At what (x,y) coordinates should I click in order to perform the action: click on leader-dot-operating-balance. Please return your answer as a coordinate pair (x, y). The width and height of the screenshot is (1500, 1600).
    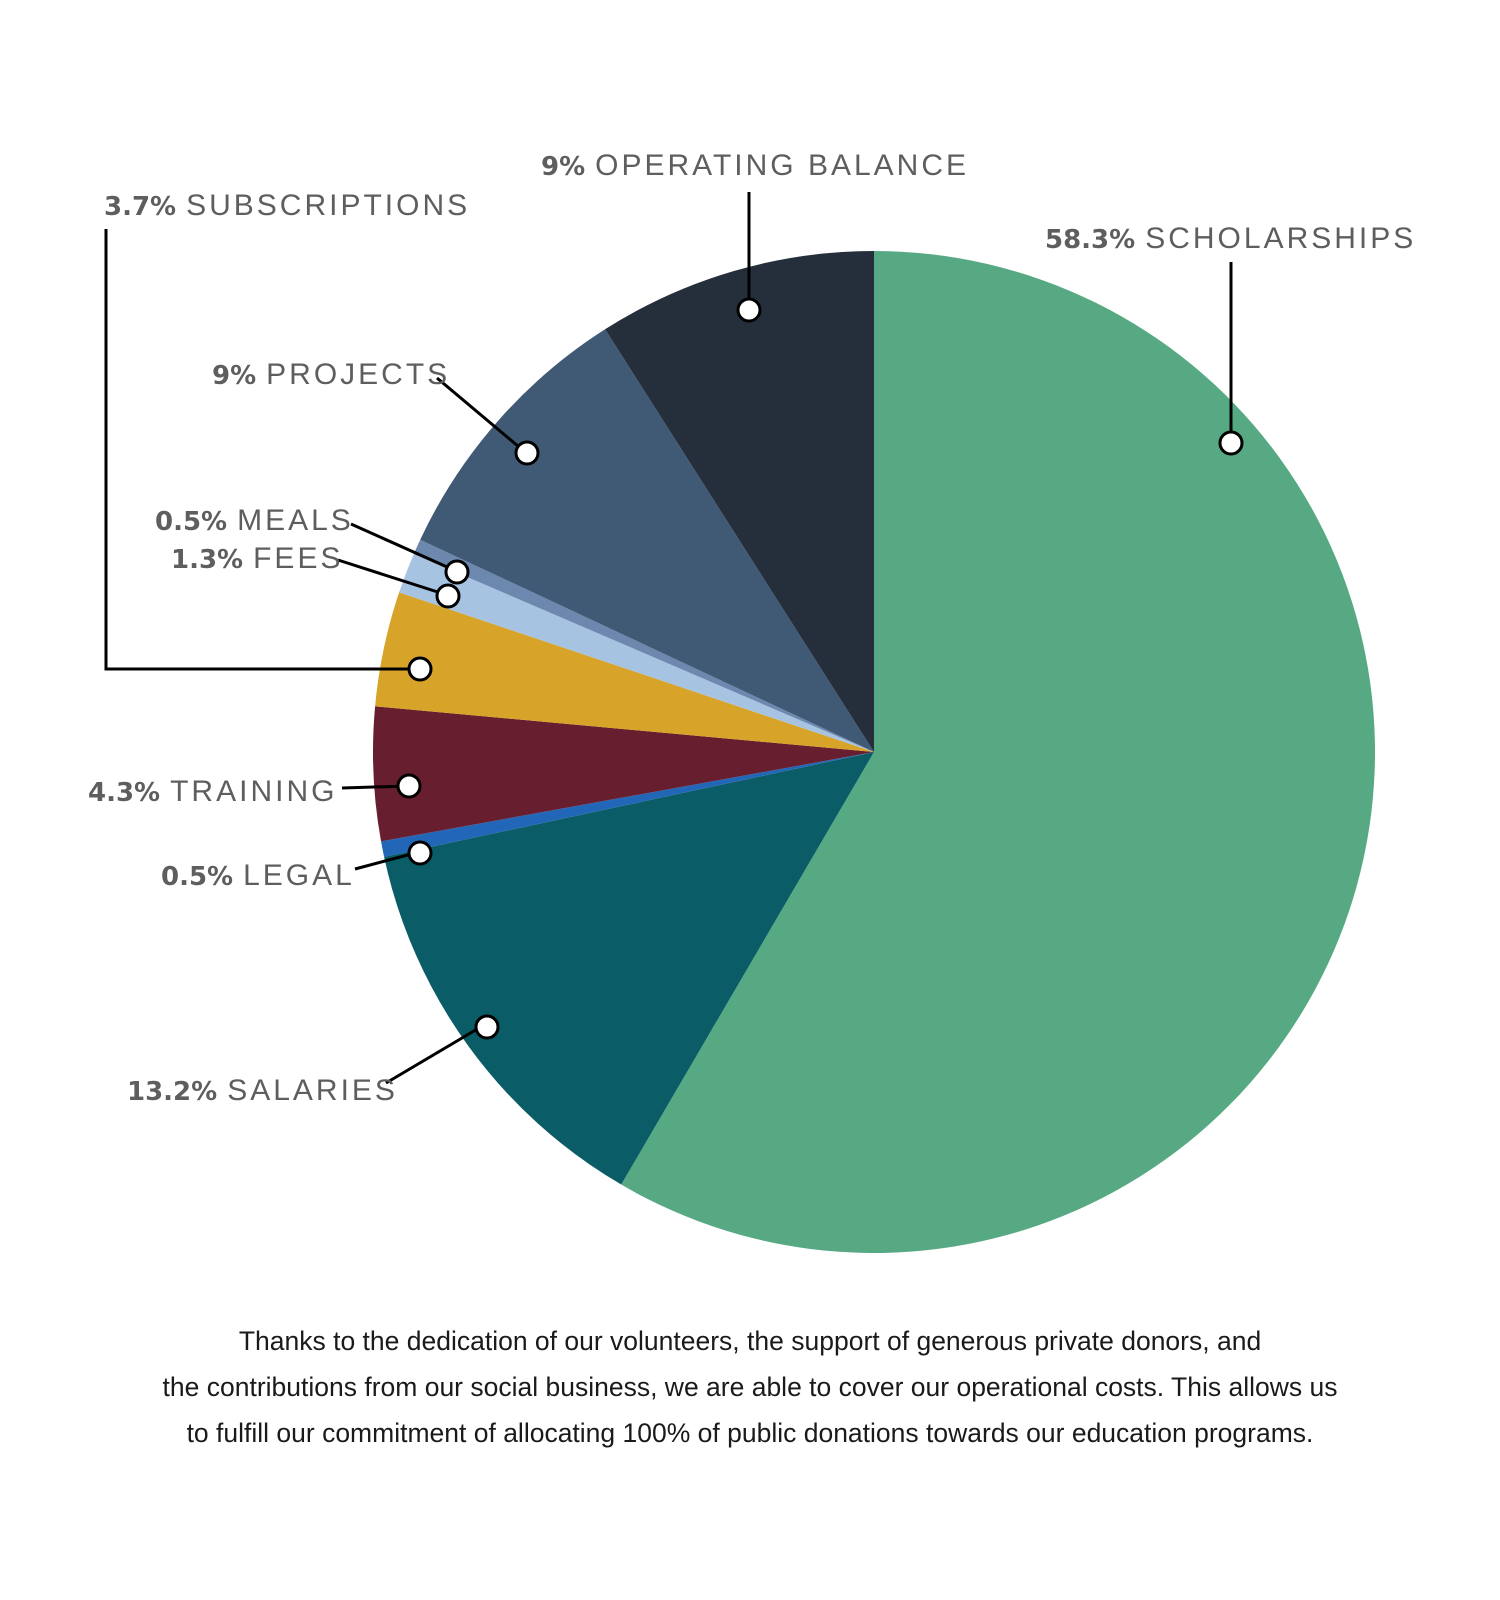
    Looking at the image, I should click on (749, 310).